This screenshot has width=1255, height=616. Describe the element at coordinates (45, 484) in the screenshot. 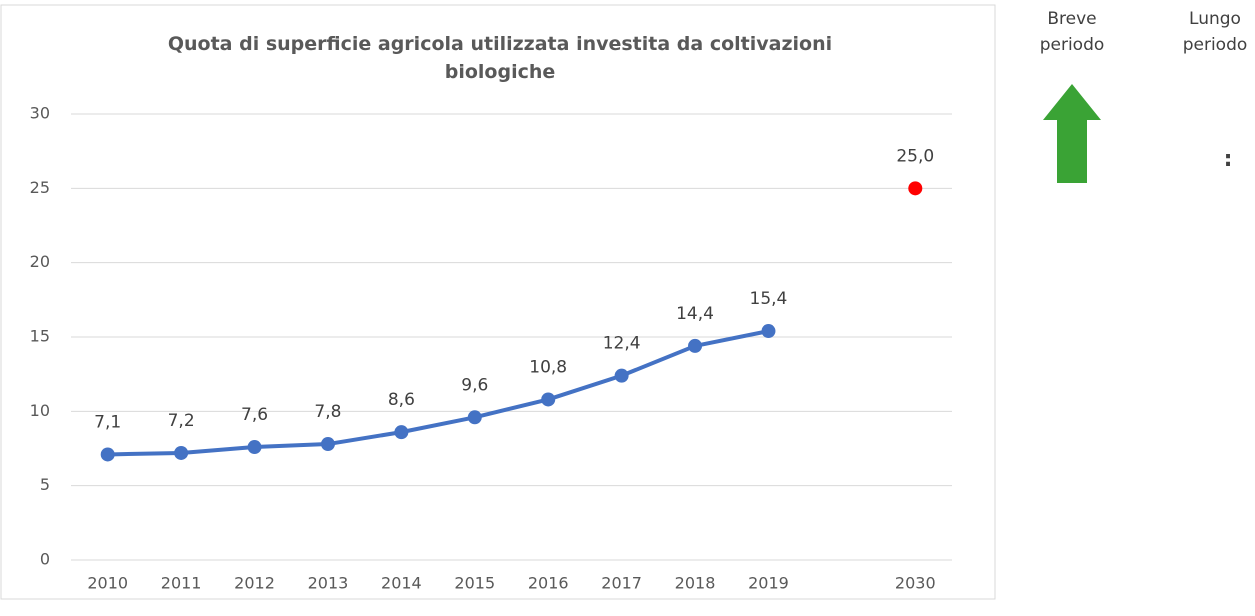

I see `y-tick-label: 5` at that location.